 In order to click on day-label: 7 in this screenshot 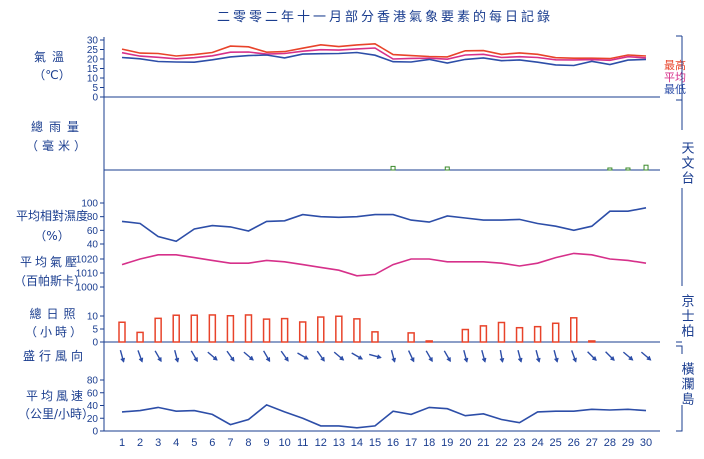, I will do `click(230, 443)`.